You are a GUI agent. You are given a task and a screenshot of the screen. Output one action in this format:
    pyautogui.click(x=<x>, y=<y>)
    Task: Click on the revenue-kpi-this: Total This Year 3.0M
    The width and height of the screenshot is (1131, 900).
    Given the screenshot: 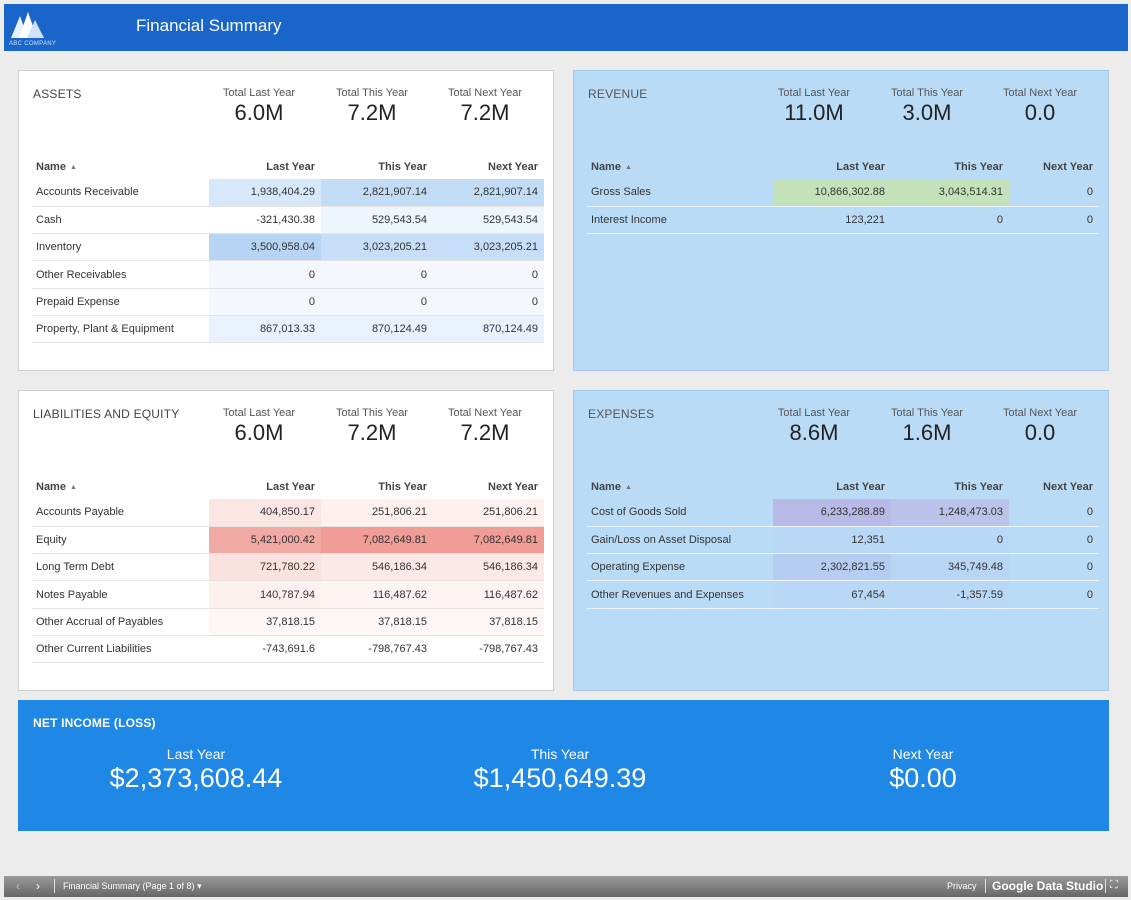 What is the action you would take?
    pyautogui.click(x=927, y=106)
    